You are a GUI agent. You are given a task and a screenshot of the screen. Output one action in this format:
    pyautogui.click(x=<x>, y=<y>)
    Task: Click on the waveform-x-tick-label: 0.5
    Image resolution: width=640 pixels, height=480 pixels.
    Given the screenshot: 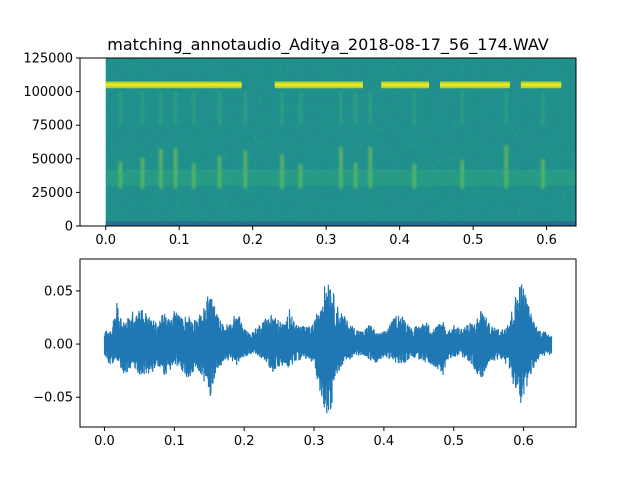 What is the action you would take?
    pyautogui.click(x=453, y=441)
    